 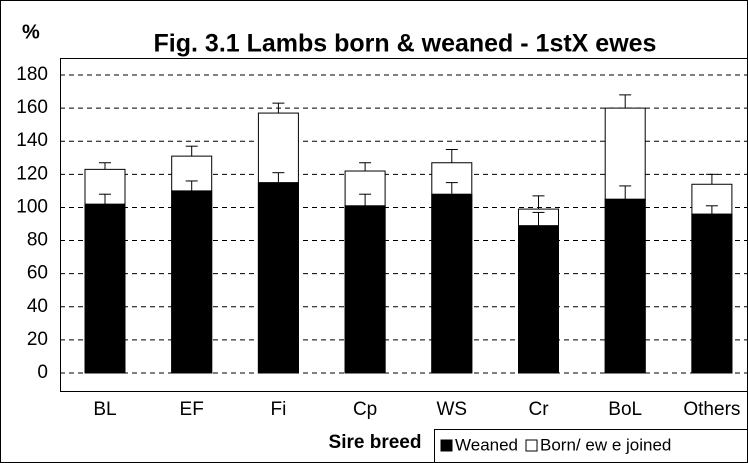 What do you see at coordinates (32, 140) in the screenshot?
I see `y-tick-label: 140` at bounding box center [32, 140].